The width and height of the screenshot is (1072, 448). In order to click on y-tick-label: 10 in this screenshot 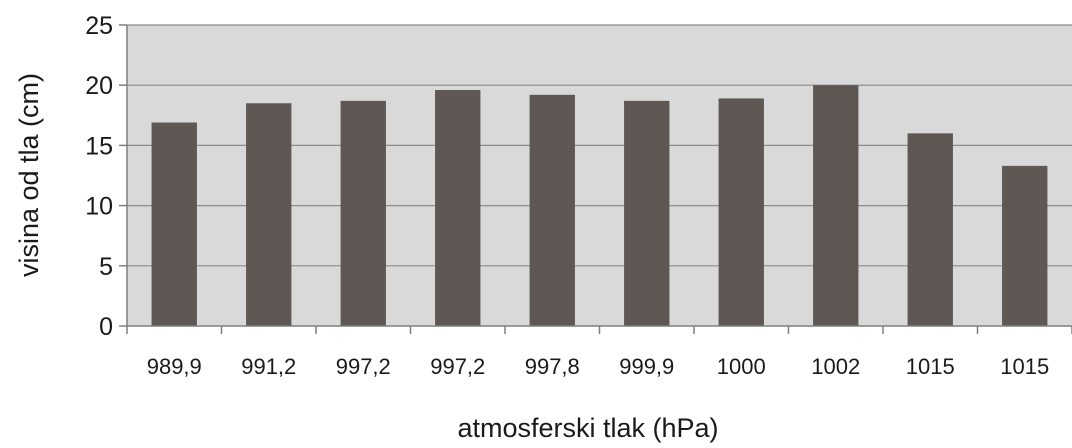, I will do `click(99, 207)`.